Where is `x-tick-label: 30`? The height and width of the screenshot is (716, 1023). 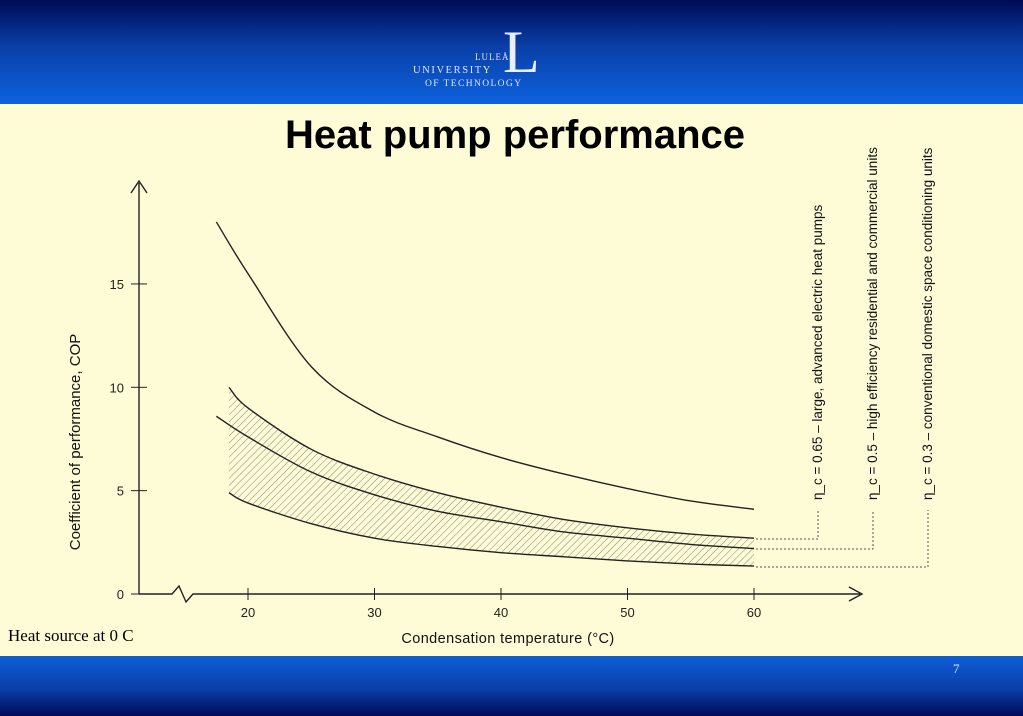 x-tick-label: 30 is located at coordinates (374, 612).